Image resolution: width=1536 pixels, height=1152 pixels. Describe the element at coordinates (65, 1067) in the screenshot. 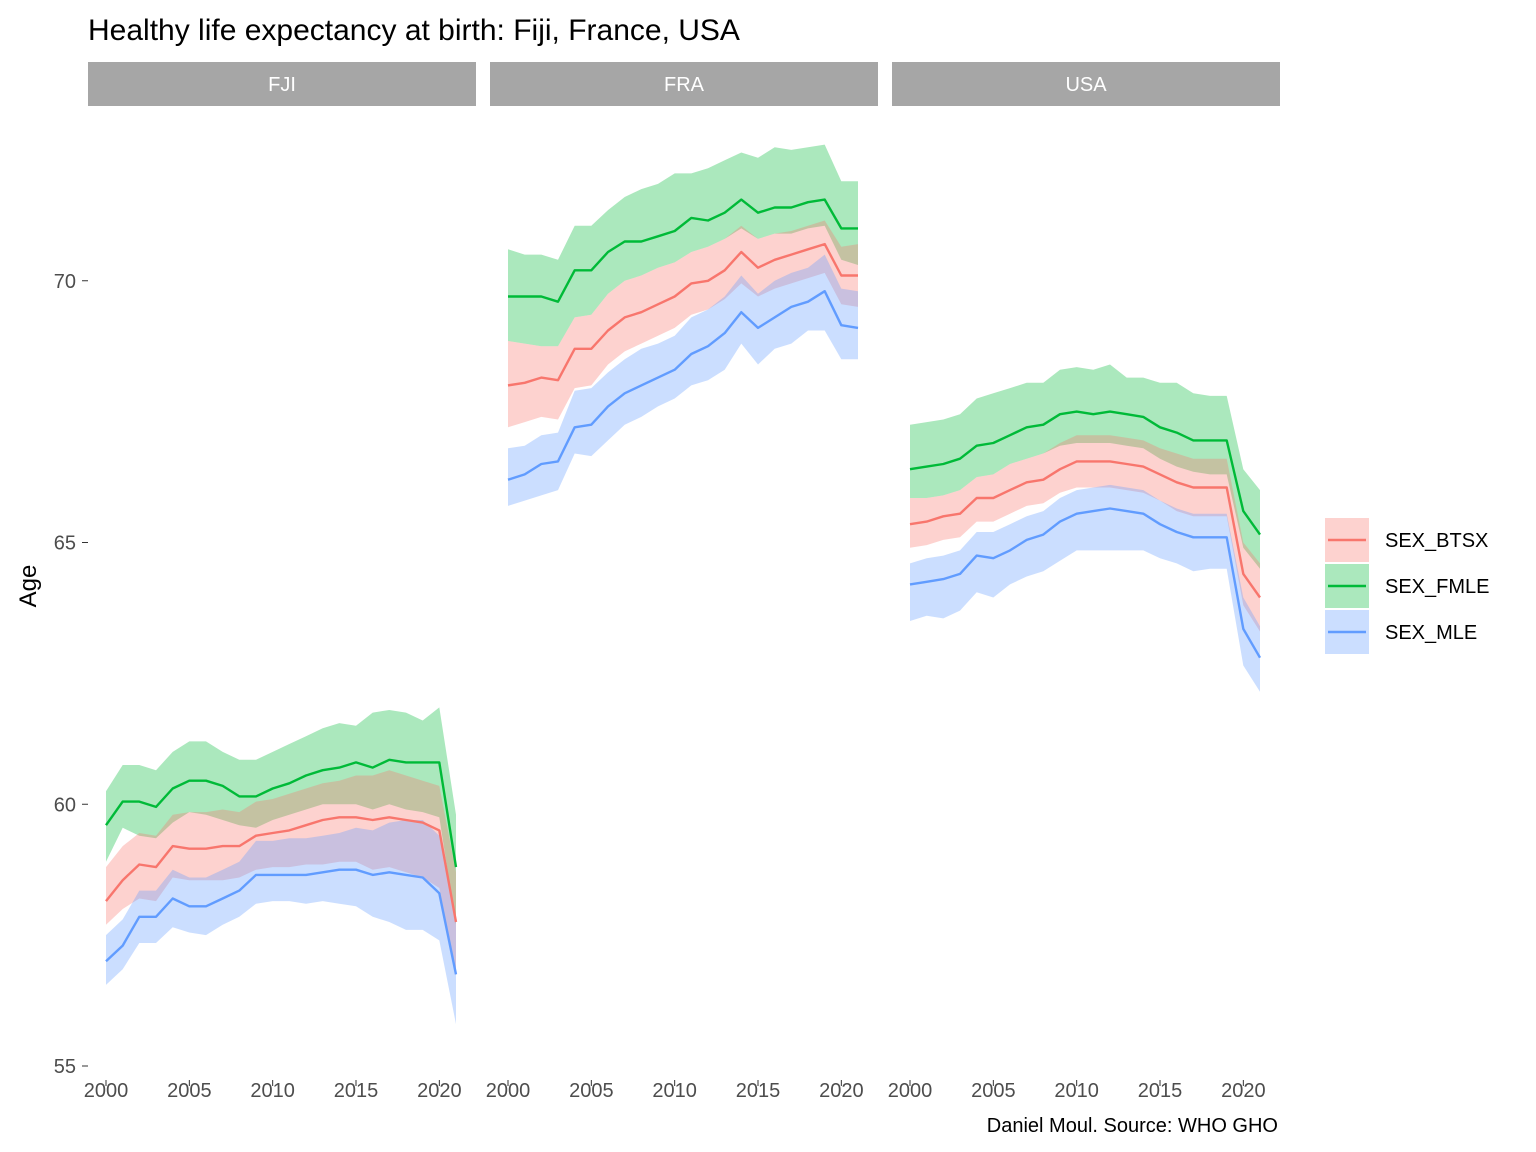

I see `y-tick-label: 55` at that location.